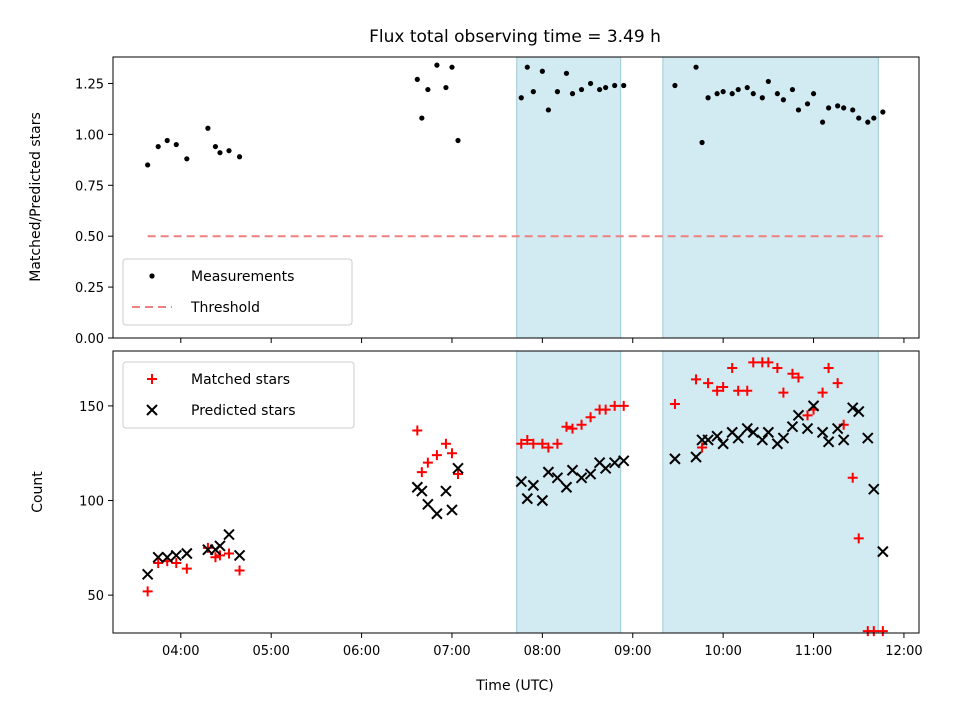 The height and width of the screenshot is (720, 960). What do you see at coordinates (180, 651) in the screenshot?
I see `x-tick-label: 04:00` at bounding box center [180, 651].